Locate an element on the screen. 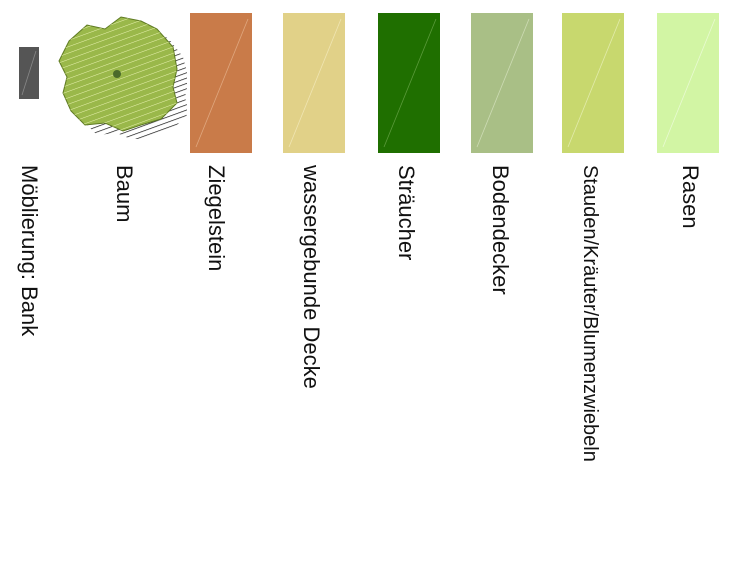 Image resolution: width=731 pixels, height=572 pixels. legend-label-ziegelstein: Ziegelstein is located at coordinates (216, 218).